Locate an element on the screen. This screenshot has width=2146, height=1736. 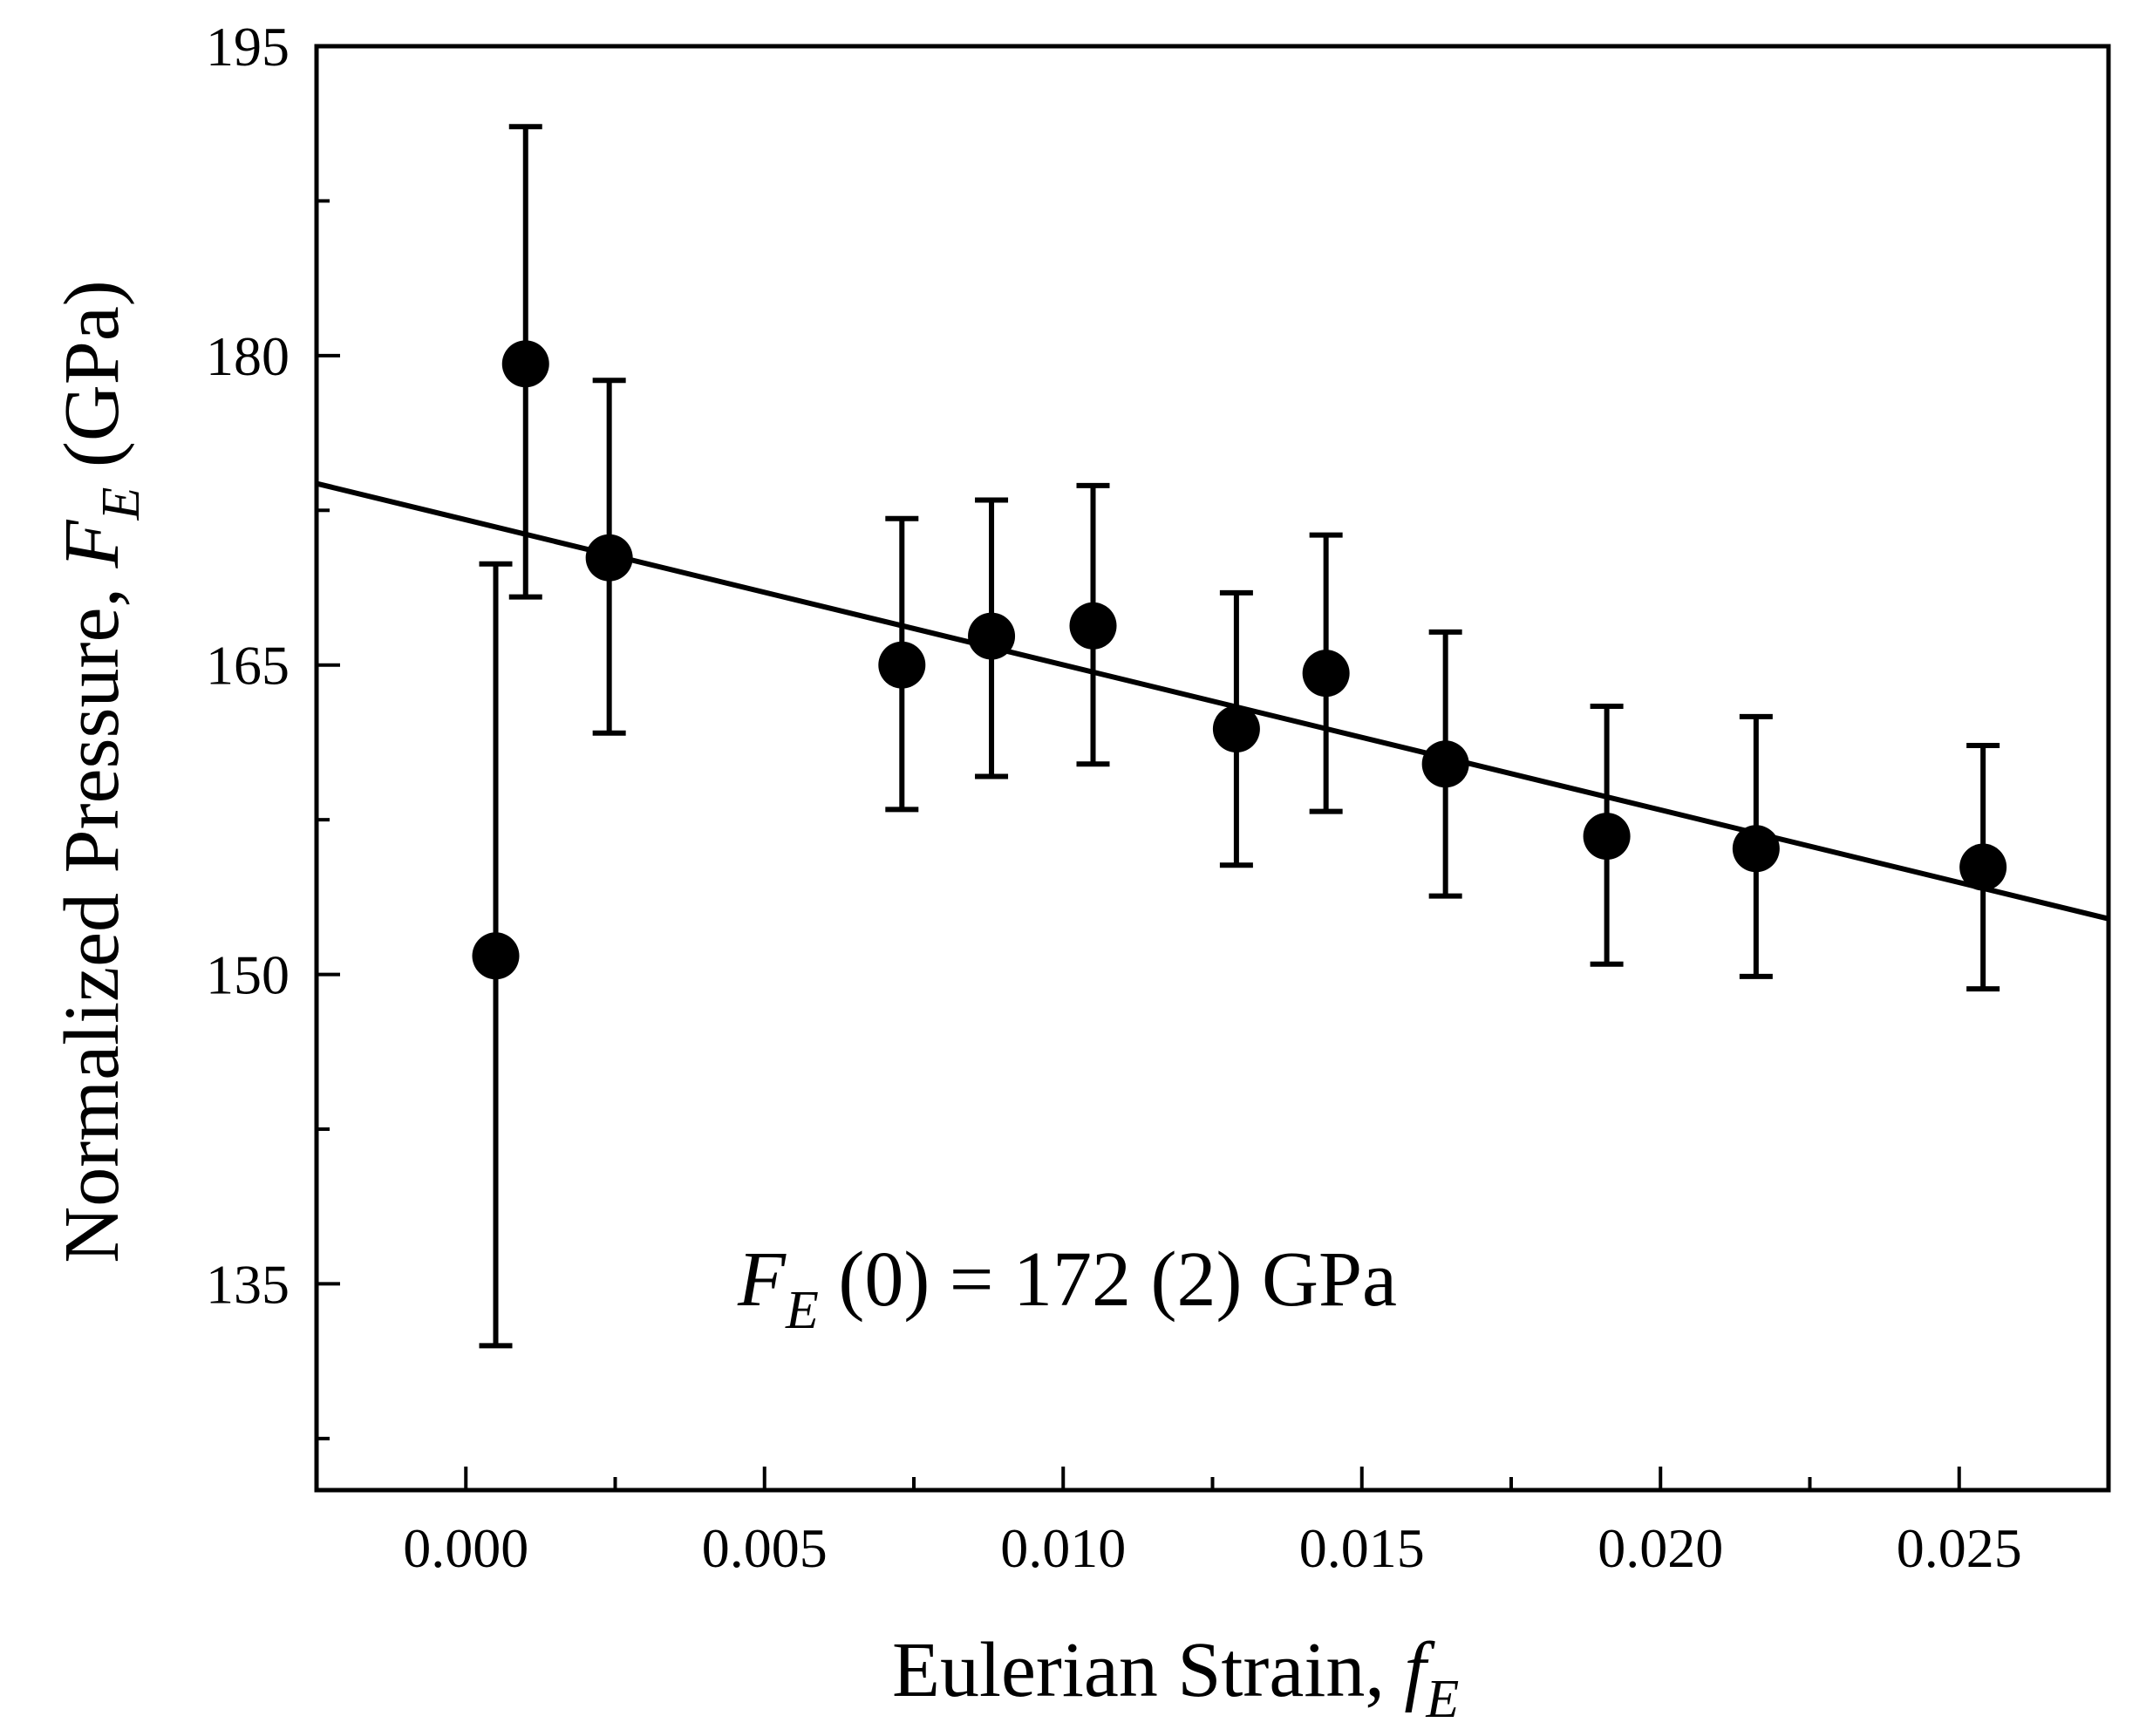
y-tick-label: 165 is located at coordinates (248, 666).